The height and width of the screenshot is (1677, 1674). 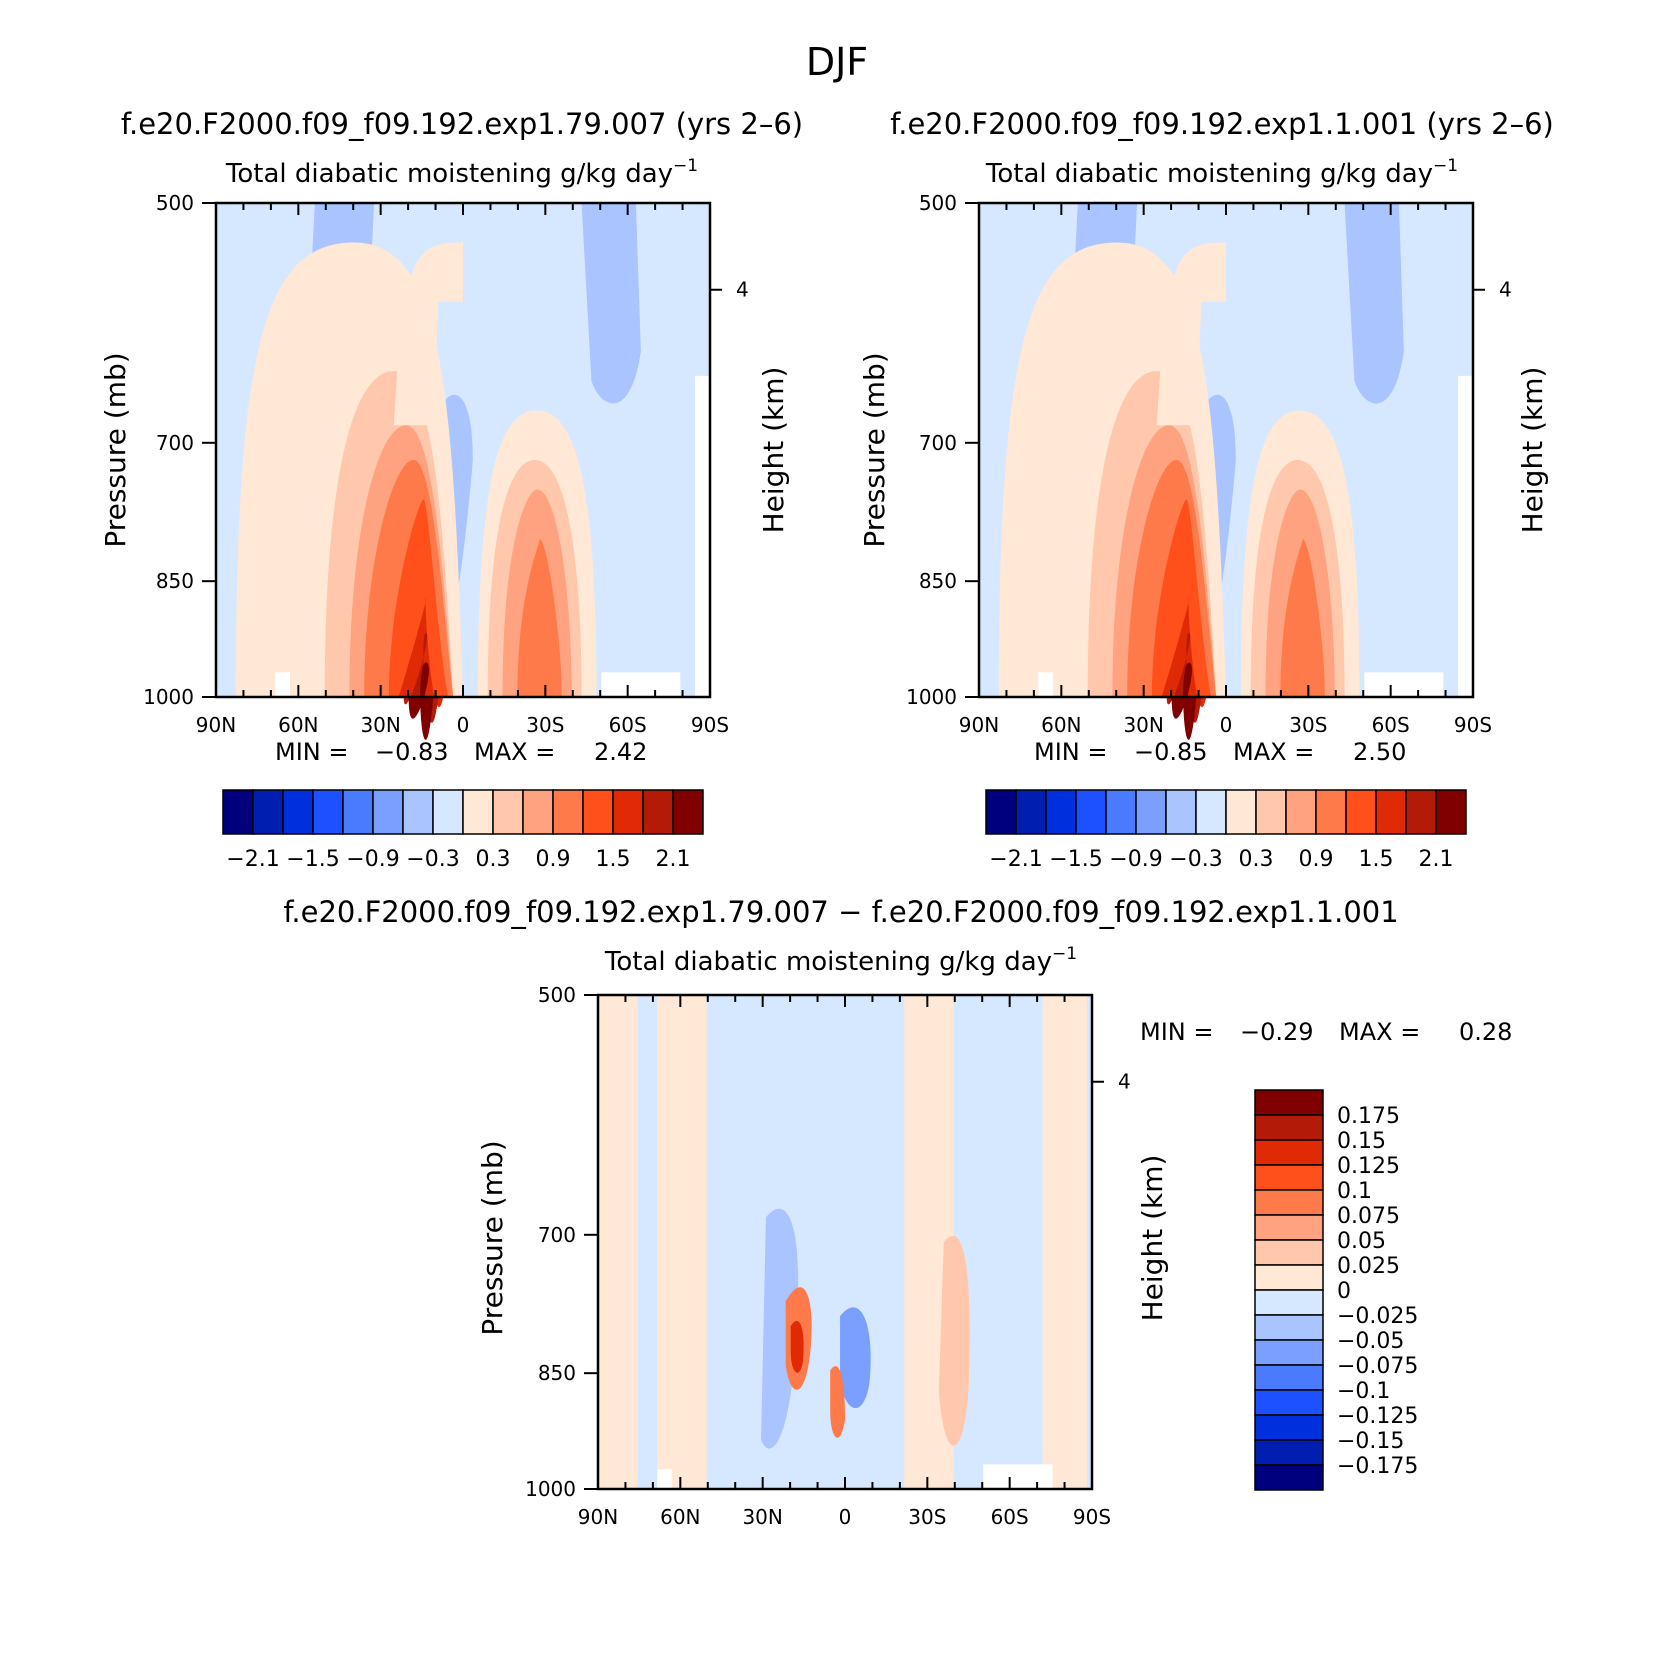 I want to click on colorbar-label: 1.5, so click(x=1376, y=859).